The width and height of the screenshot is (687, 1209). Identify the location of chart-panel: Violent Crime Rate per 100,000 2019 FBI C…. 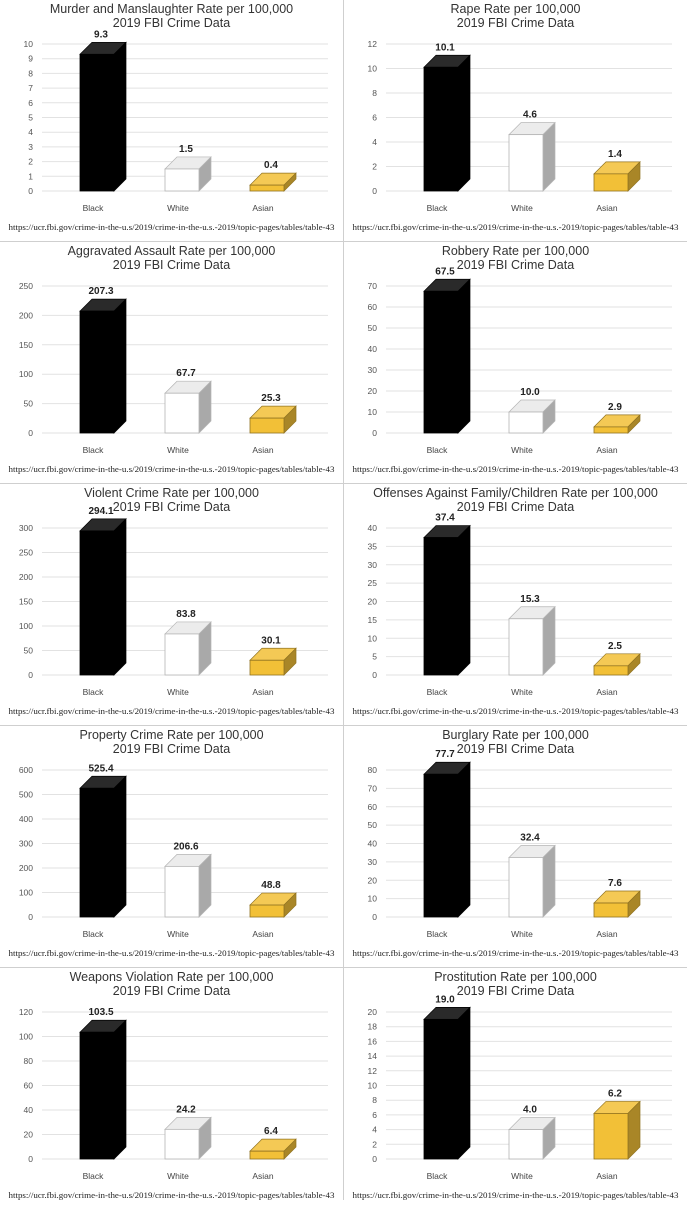
(171, 604).